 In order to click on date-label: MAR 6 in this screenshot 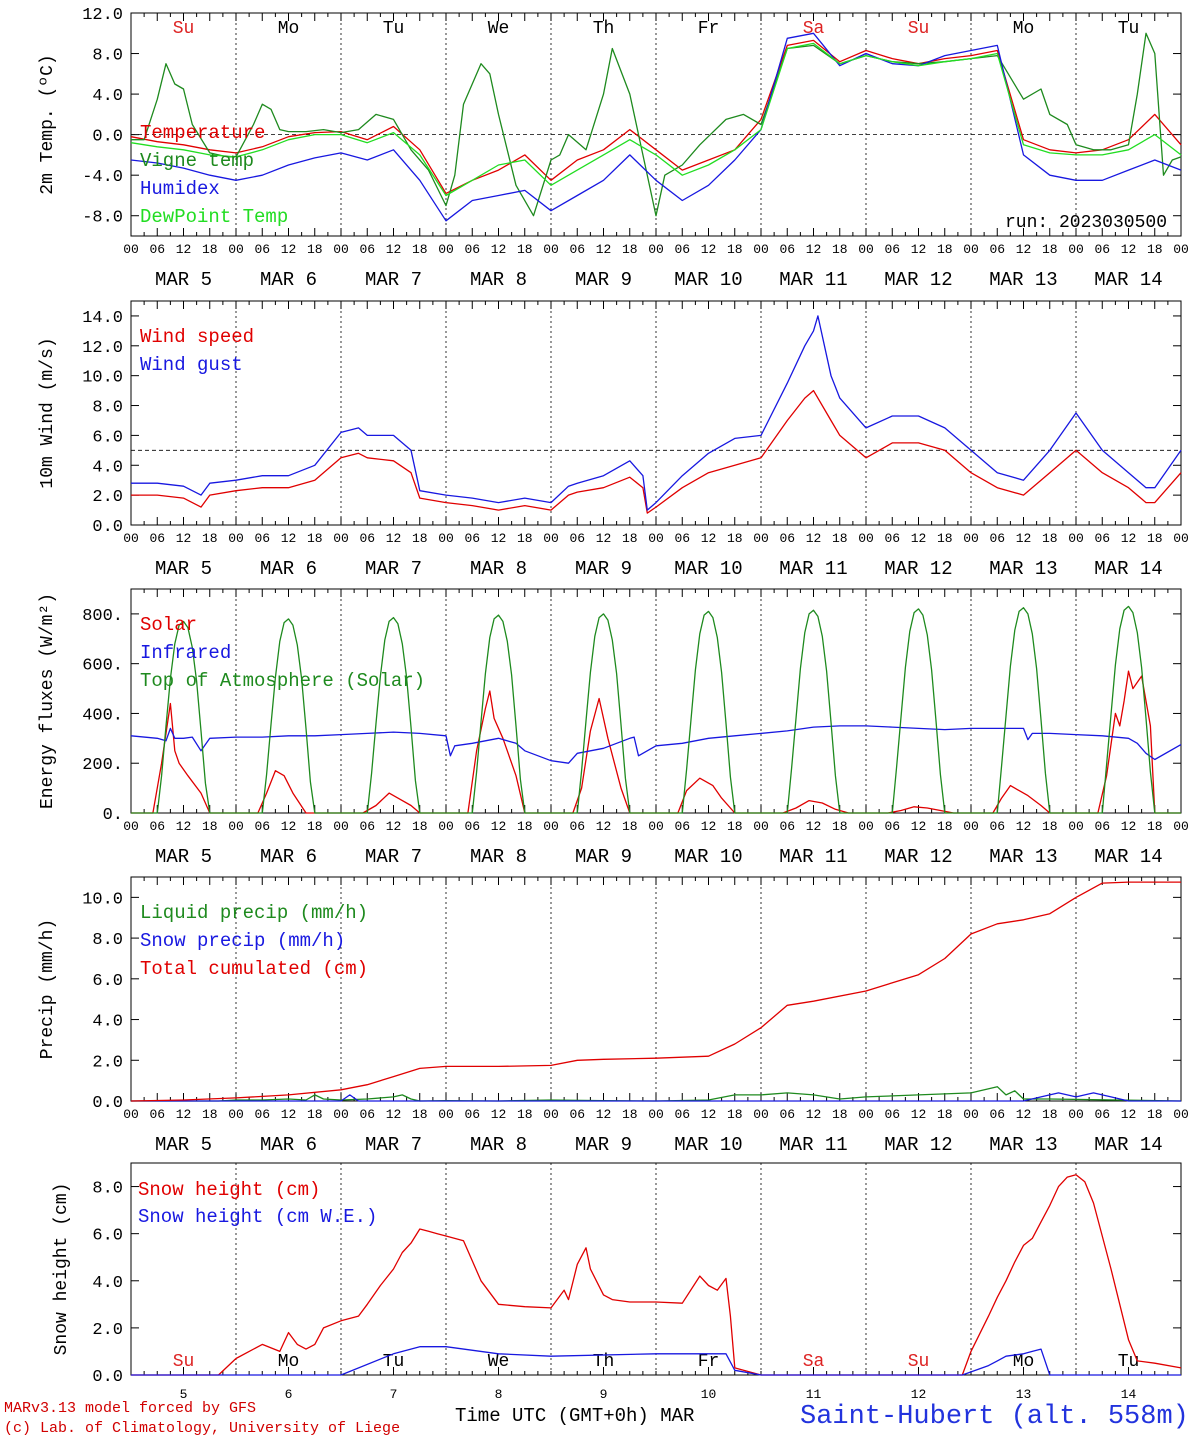, I will do `click(288, 857)`.